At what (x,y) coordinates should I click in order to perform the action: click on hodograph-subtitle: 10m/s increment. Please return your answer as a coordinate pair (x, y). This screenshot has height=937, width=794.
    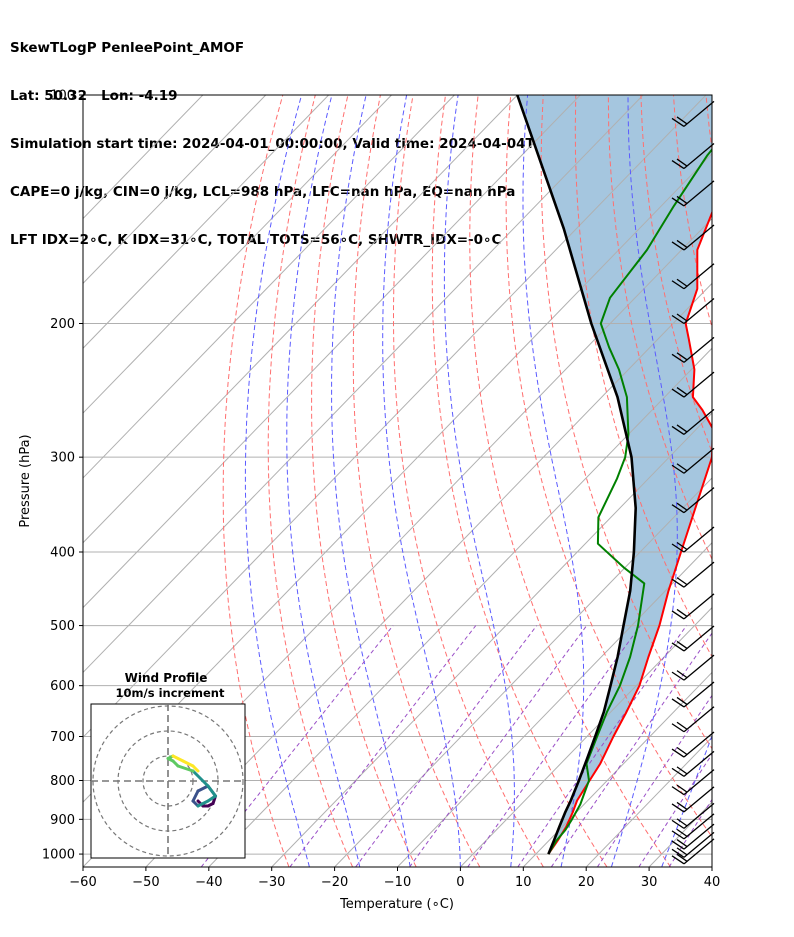
    Looking at the image, I should click on (170, 693).